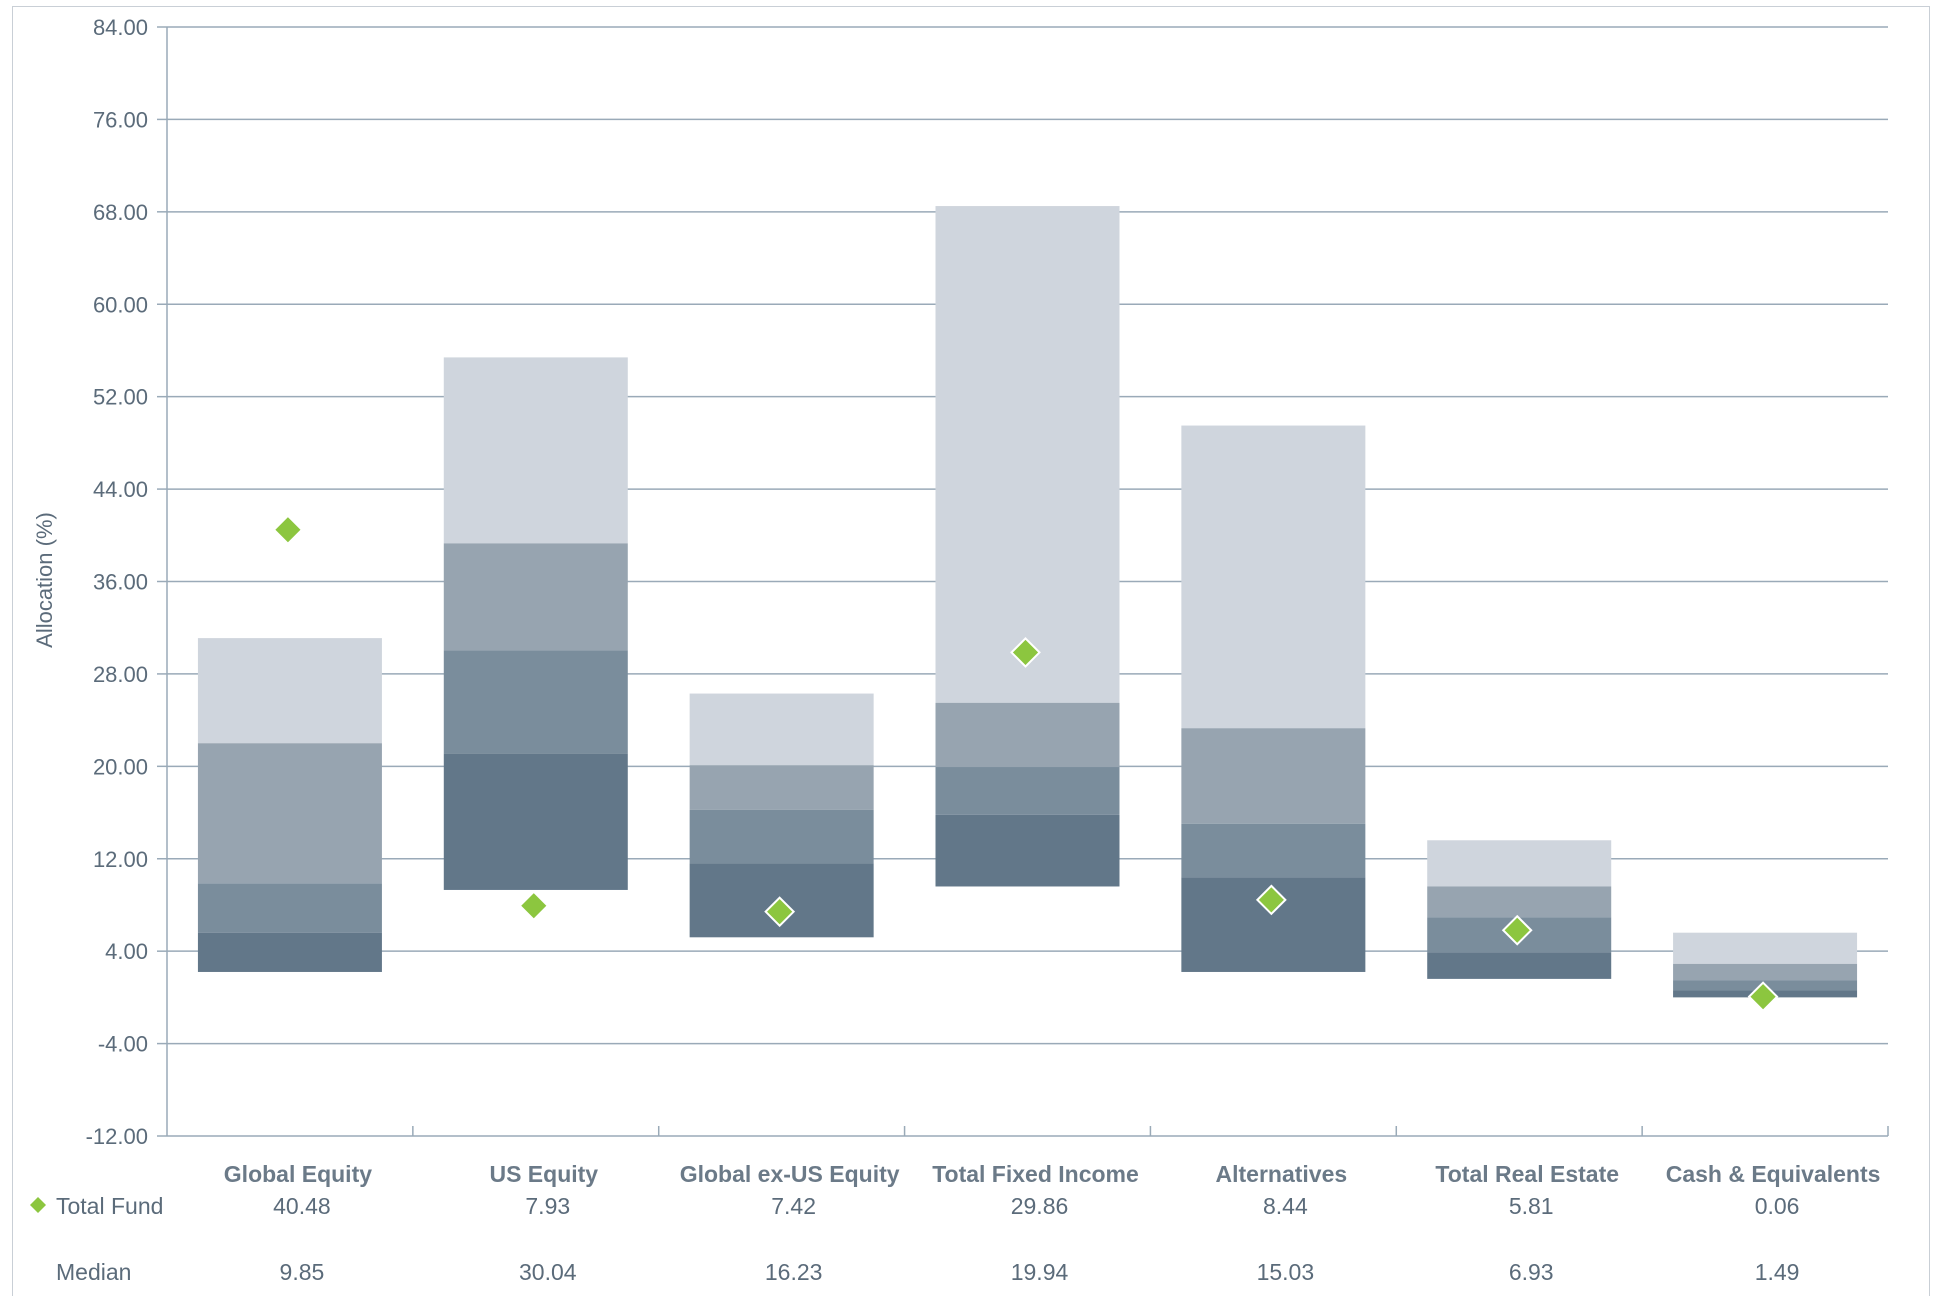  Describe the element at coordinates (120, 859) in the screenshot. I see `y-tick-label: 12.00` at that location.